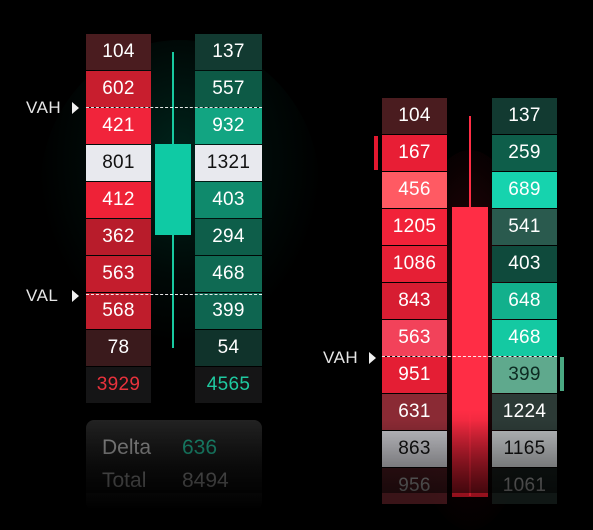 Image resolution: width=593 pixels, height=530 pixels. What do you see at coordinates (118, 311) in the screenshot?
I see `left-sell-cell: 568` at bounding box center [118, 311].